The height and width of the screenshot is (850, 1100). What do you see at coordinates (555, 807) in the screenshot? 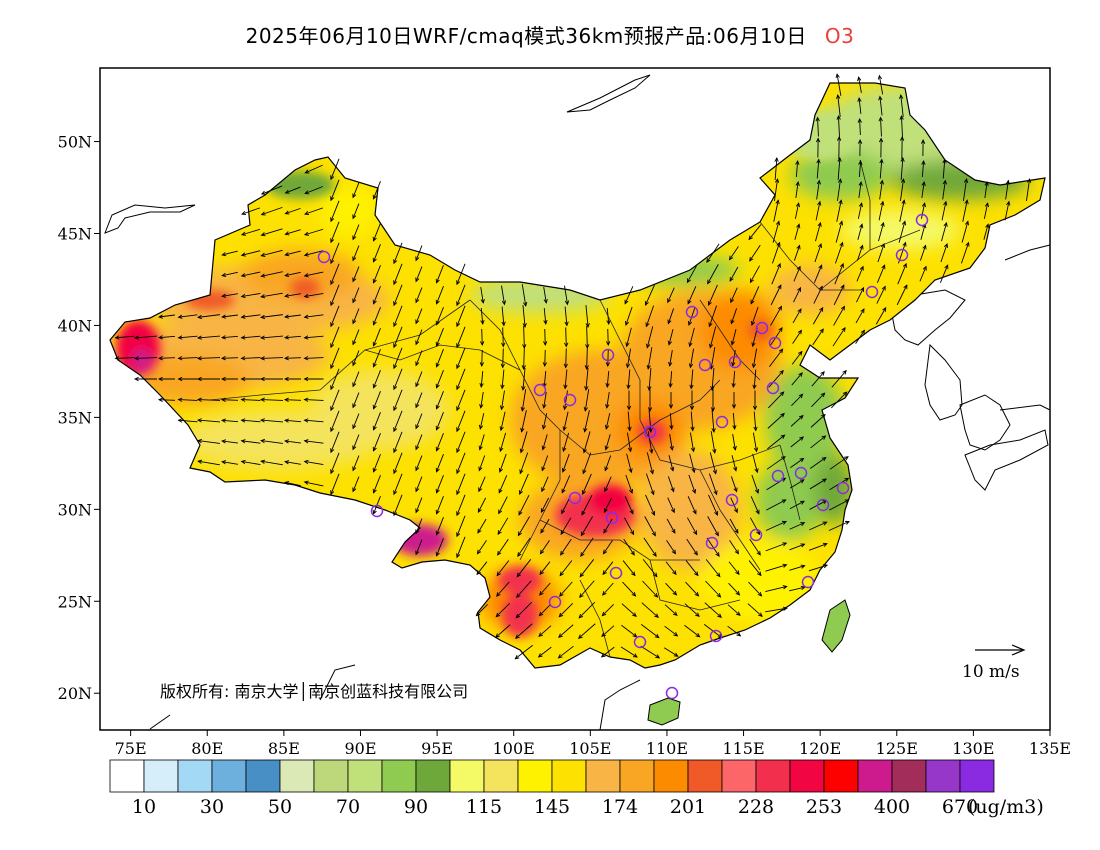
I see `colorbar-labels: 10 30 50 70 90 115 145 174 201 228 253 400 670` at bounding box center [555, 807].